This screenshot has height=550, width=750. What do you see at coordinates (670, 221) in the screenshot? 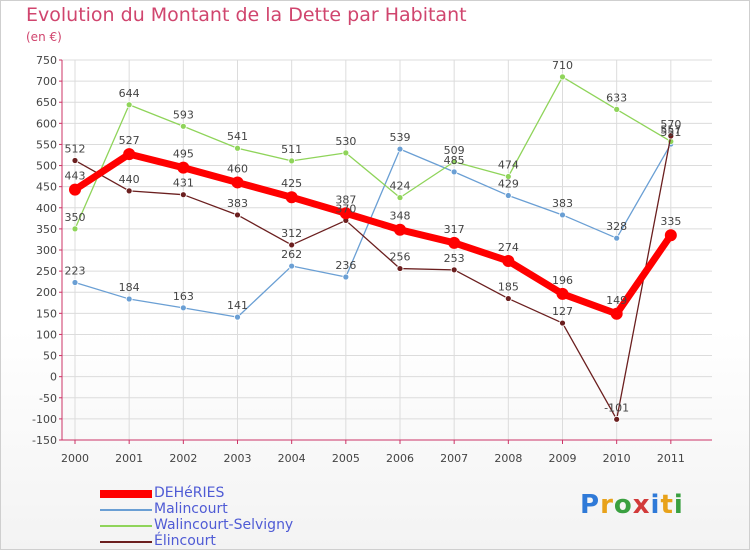
I see `data-label: 335` at bounding box center [670, 221].